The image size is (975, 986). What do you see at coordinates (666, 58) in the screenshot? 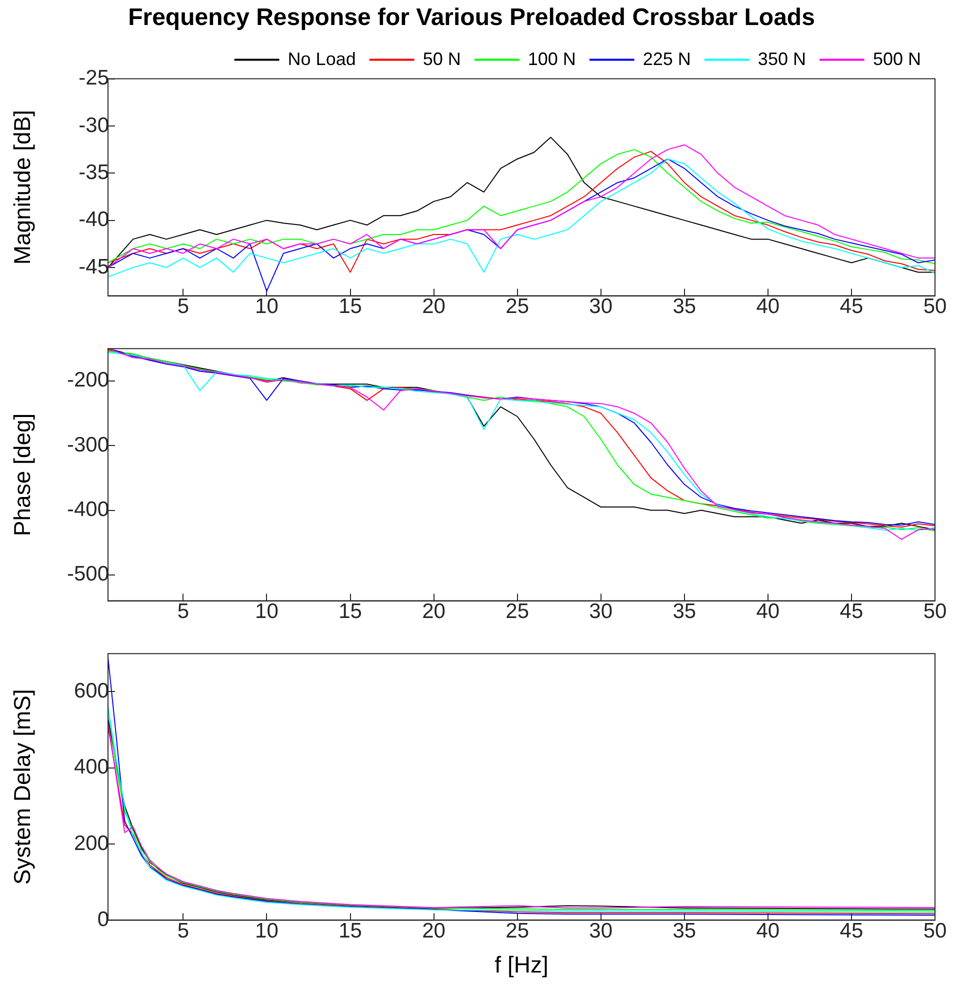
I see `legend-label: 225 N` at bounding box center [666, 58].